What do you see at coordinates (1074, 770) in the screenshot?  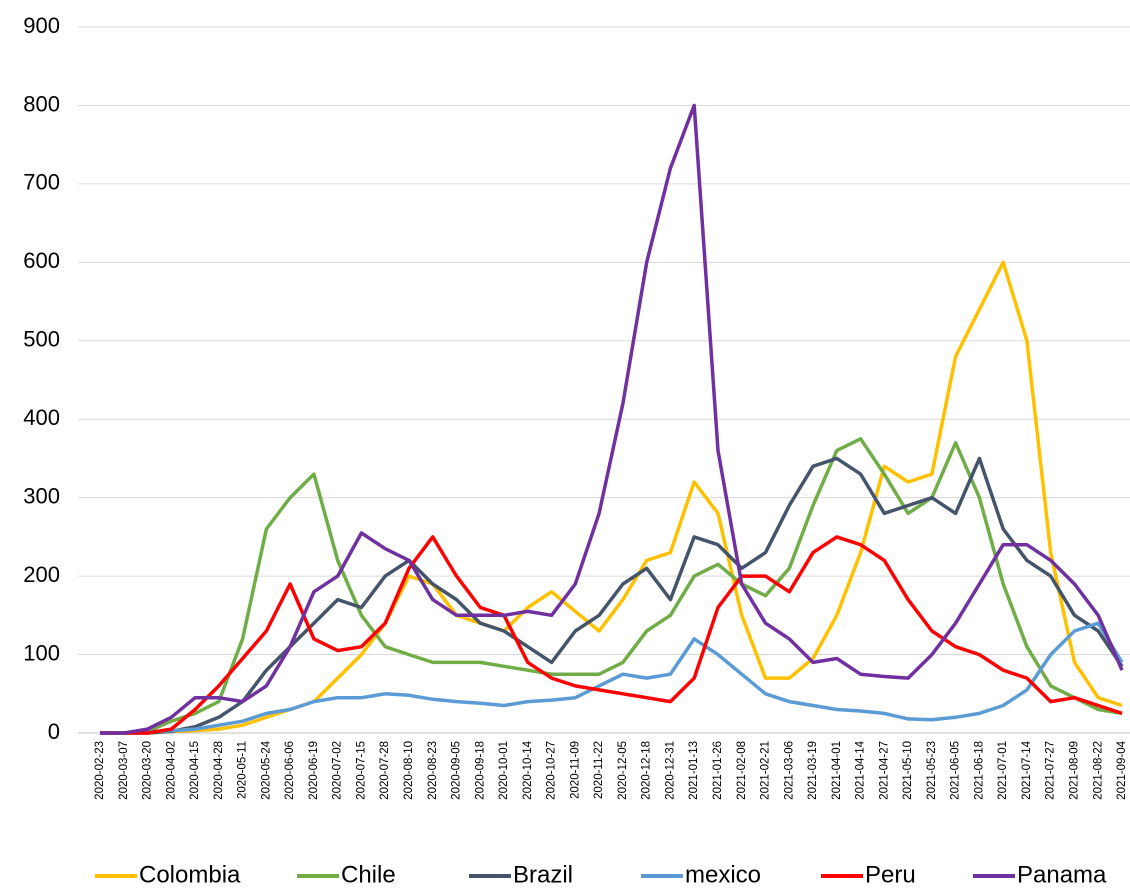 I see `x-tick-label: 2021-08-09` at bounding box center [1074, 770].